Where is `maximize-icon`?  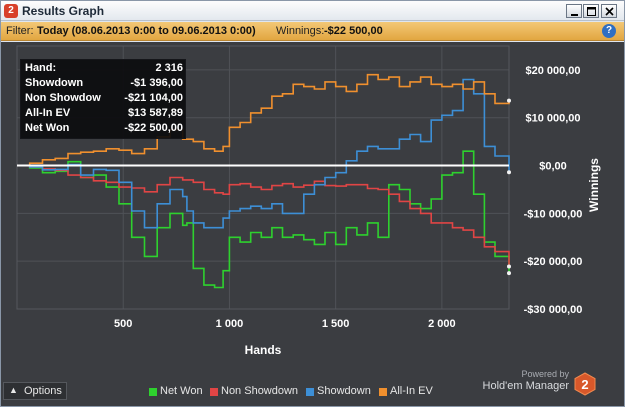 maximize-icon is located at coordinates (591, 11).